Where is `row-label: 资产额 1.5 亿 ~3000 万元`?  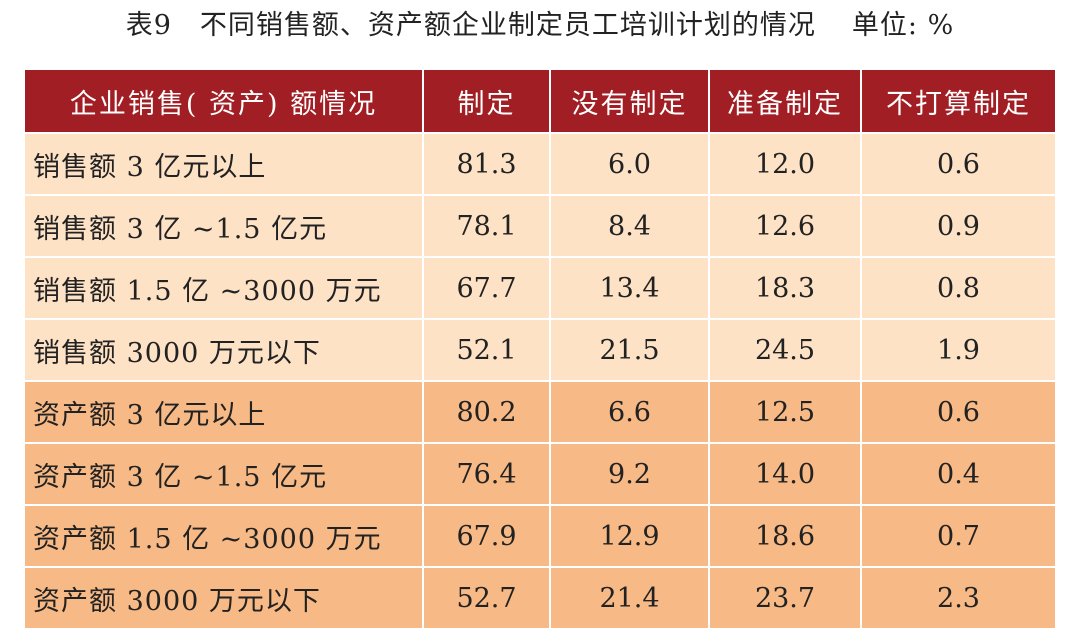 row-label: 资产额 1.5 亿 ~3000 万元 is located at coordinates (224, 535).